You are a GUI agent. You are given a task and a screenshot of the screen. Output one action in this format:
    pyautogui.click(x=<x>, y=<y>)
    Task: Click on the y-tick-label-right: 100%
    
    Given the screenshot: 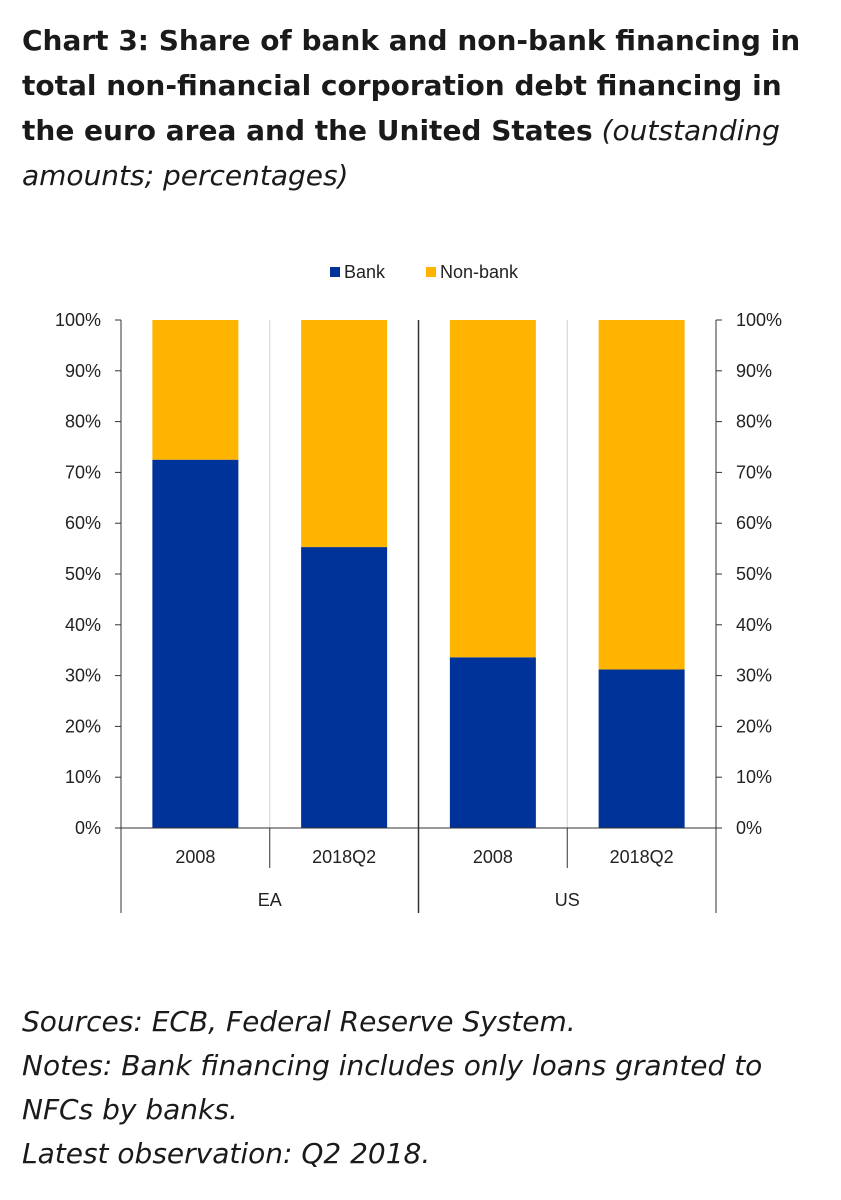 What is the action you would take?
    pyautogui.click(x=759, y=320)
    